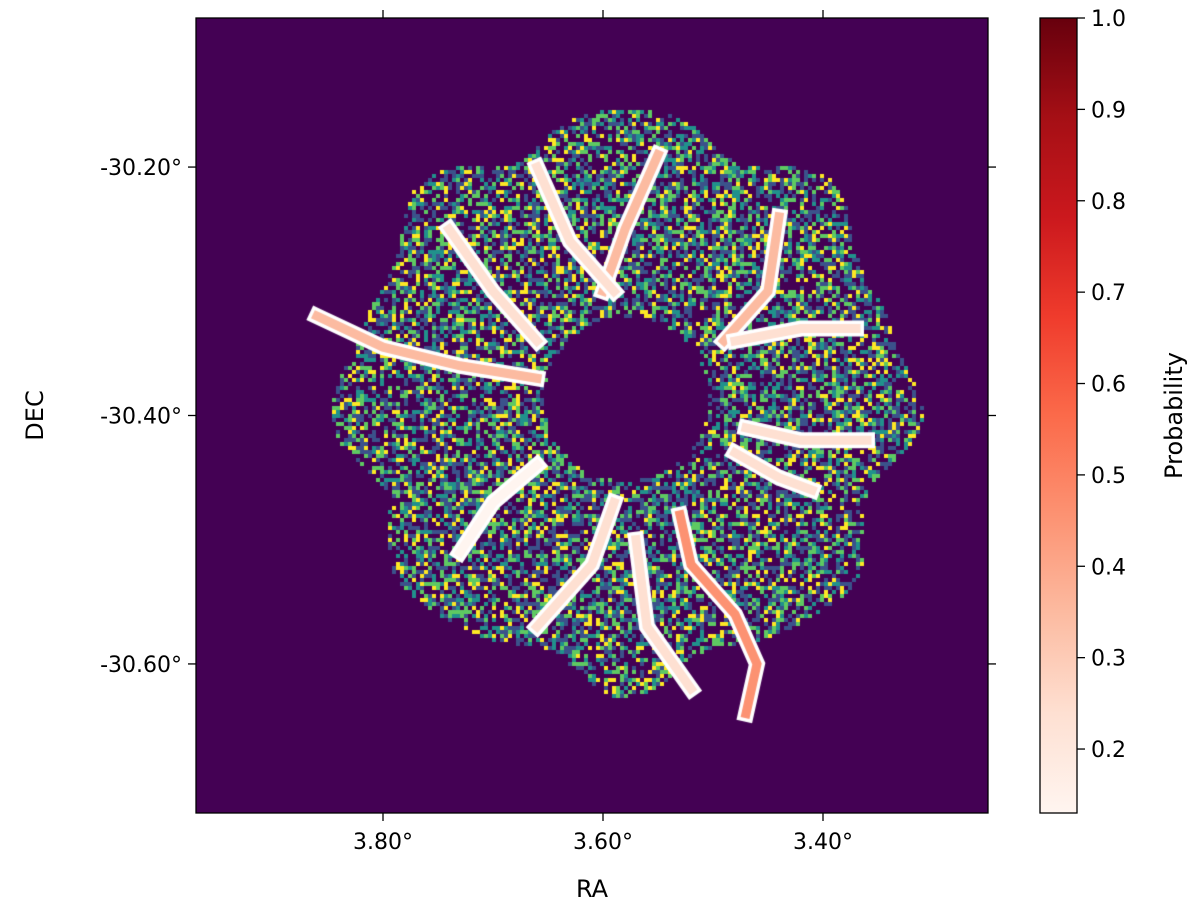  I want to click on y-tick-label: -30.60°, so click(141, 665).